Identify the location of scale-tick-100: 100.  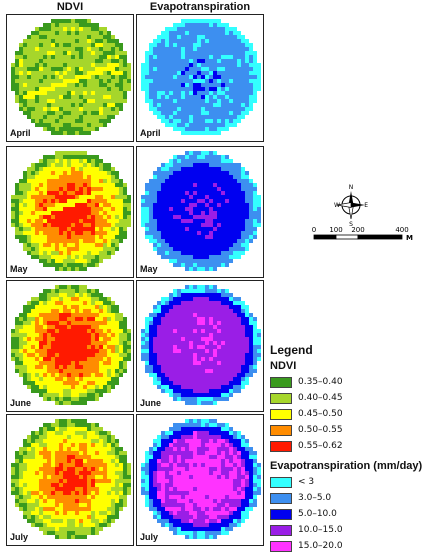
(335, 230).